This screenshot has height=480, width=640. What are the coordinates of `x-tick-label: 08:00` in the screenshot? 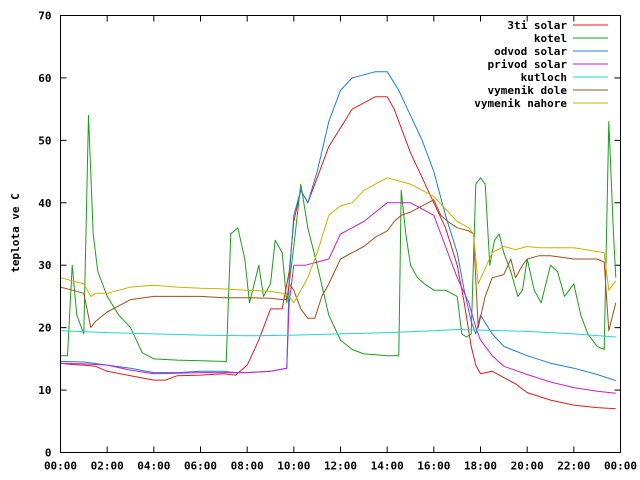 It's located at (247, 466).